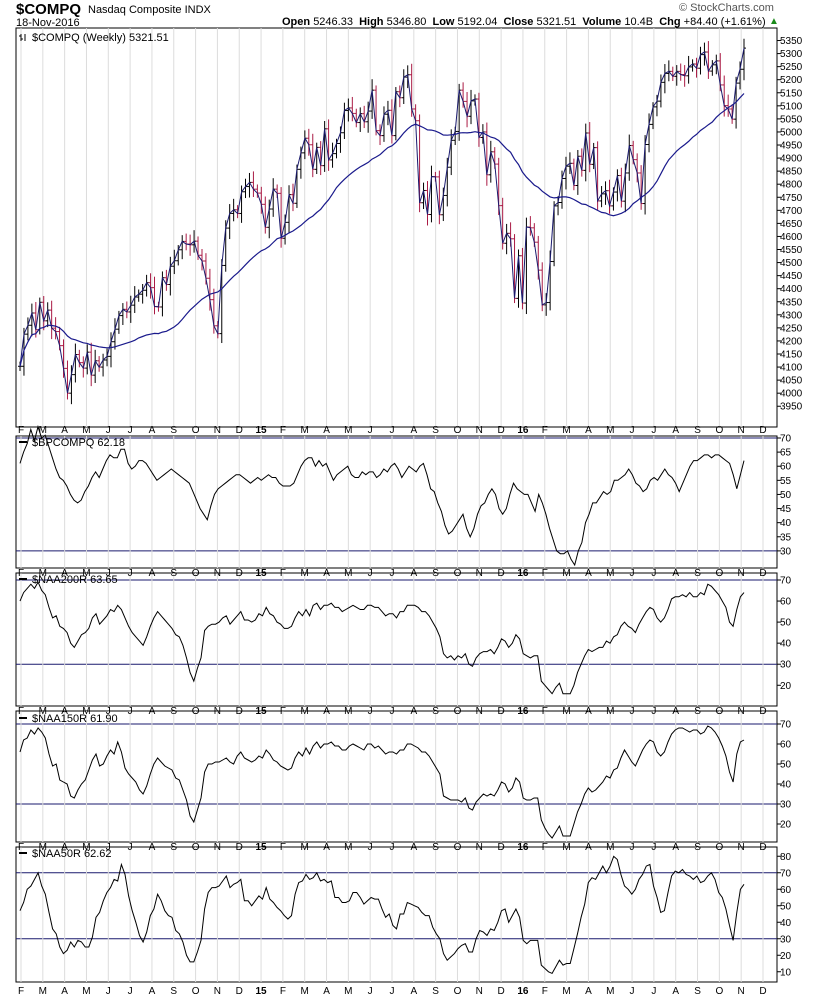 This screenshot has width=820, height=1000. Describe the element at coordinates (333, 22) in the screenshot. I see `open-value: 5246.33` at that location.